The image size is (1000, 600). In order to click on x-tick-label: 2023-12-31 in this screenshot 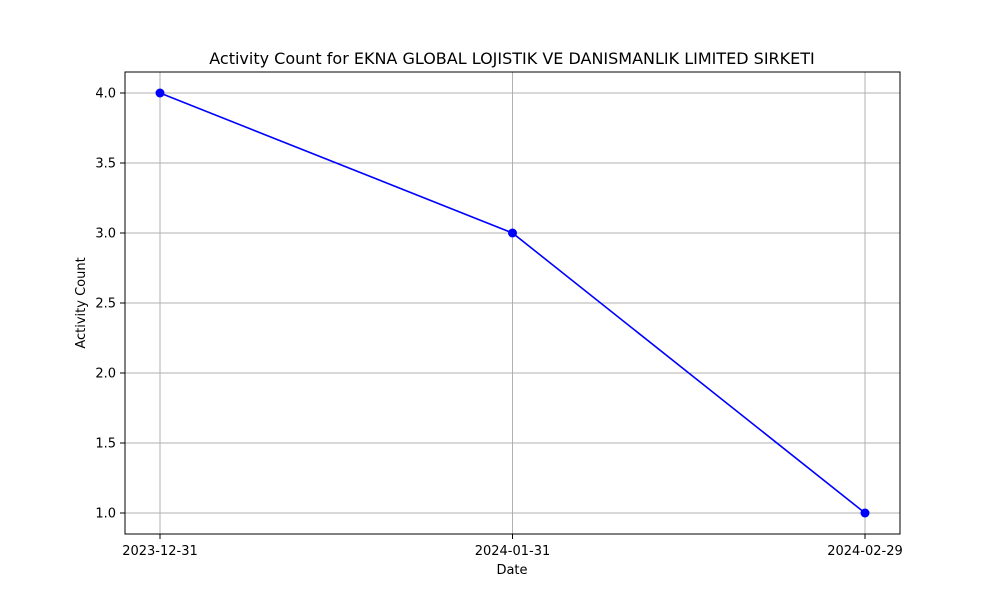, I will do `click(160, 551)`.